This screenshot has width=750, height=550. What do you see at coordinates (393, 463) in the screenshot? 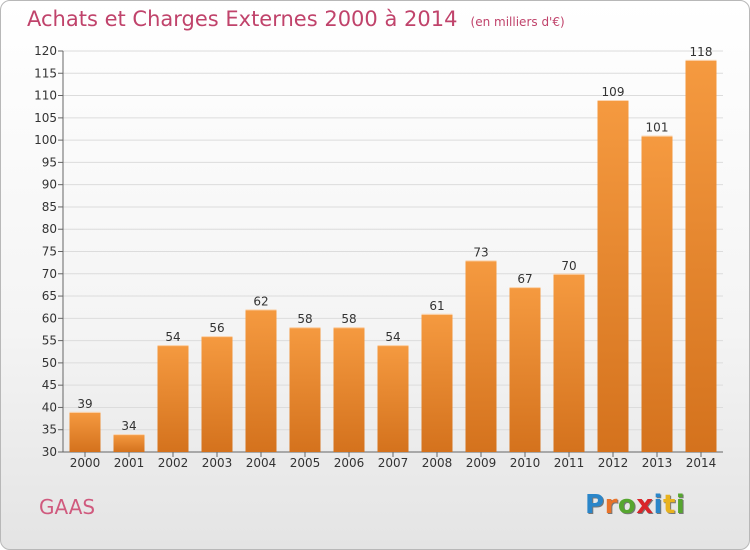
I see `x-tick-label: 2007` at bounding box center [393, 463].